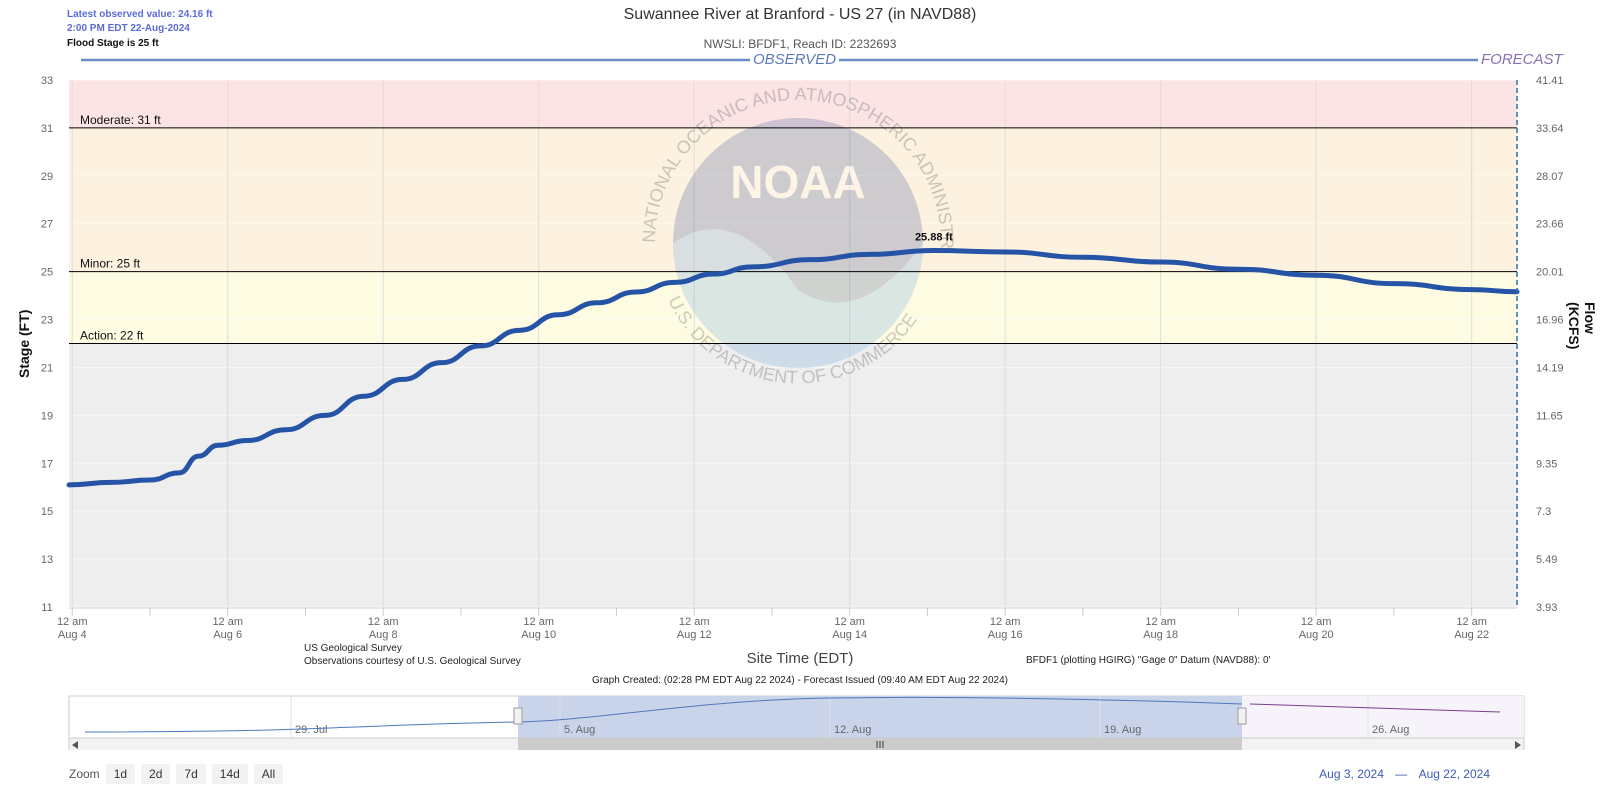 The image size is (1600, 800). I want to click on zoom-label: Zoom, so click(84, 774).